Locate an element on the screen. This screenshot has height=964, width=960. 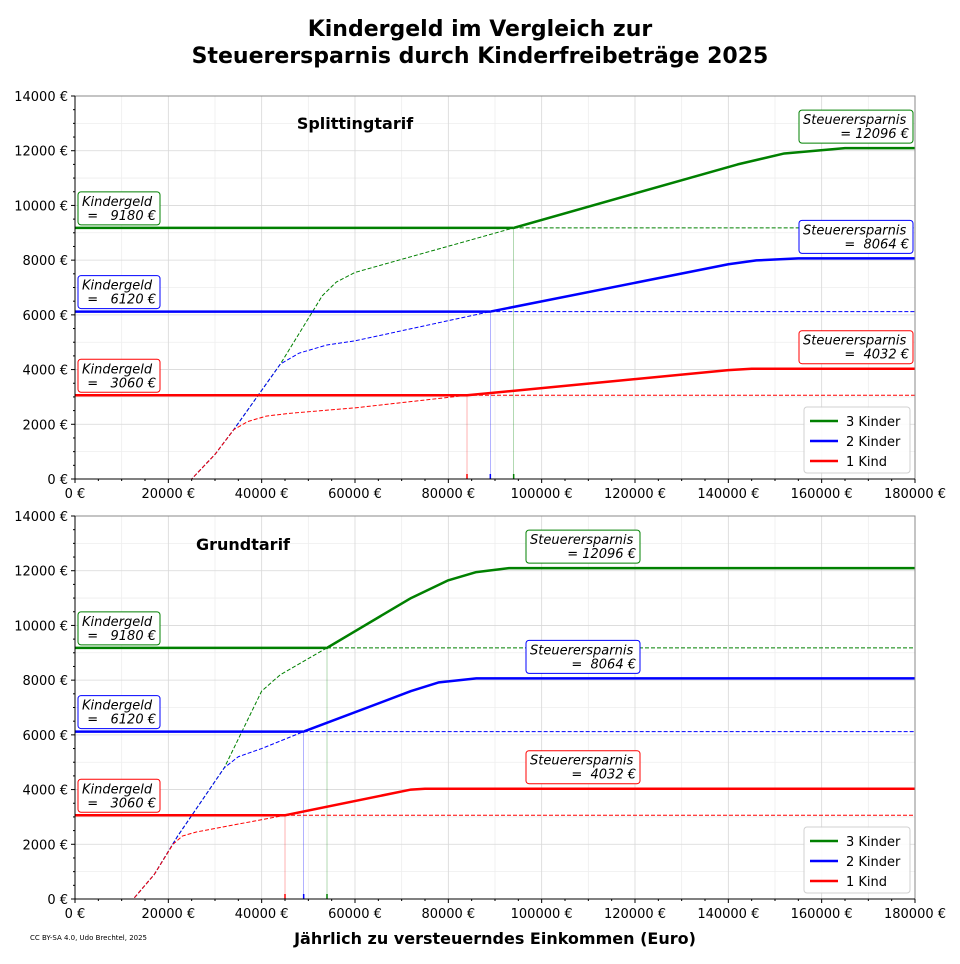
chart-title: Kindergeld im Vergleich zur is located at coordinates (480, 29).